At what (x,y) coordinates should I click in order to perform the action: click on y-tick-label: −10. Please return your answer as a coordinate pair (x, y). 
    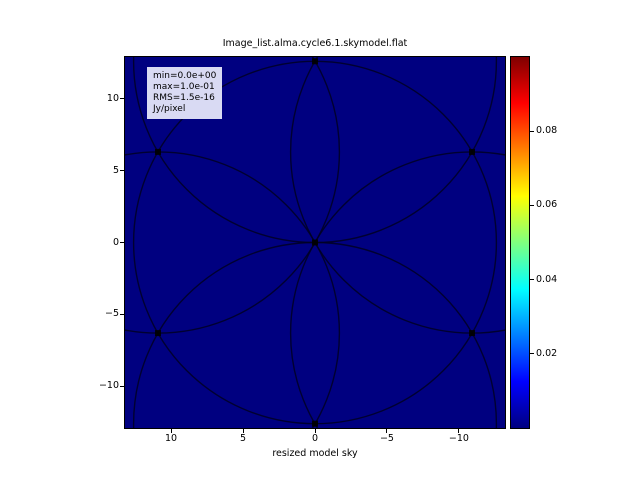
    Looking at the image, I should click on (108, 386).